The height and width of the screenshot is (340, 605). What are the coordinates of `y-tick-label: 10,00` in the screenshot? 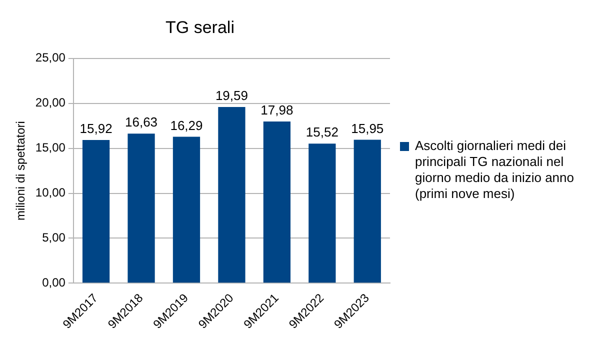 It's located at (50, 193).